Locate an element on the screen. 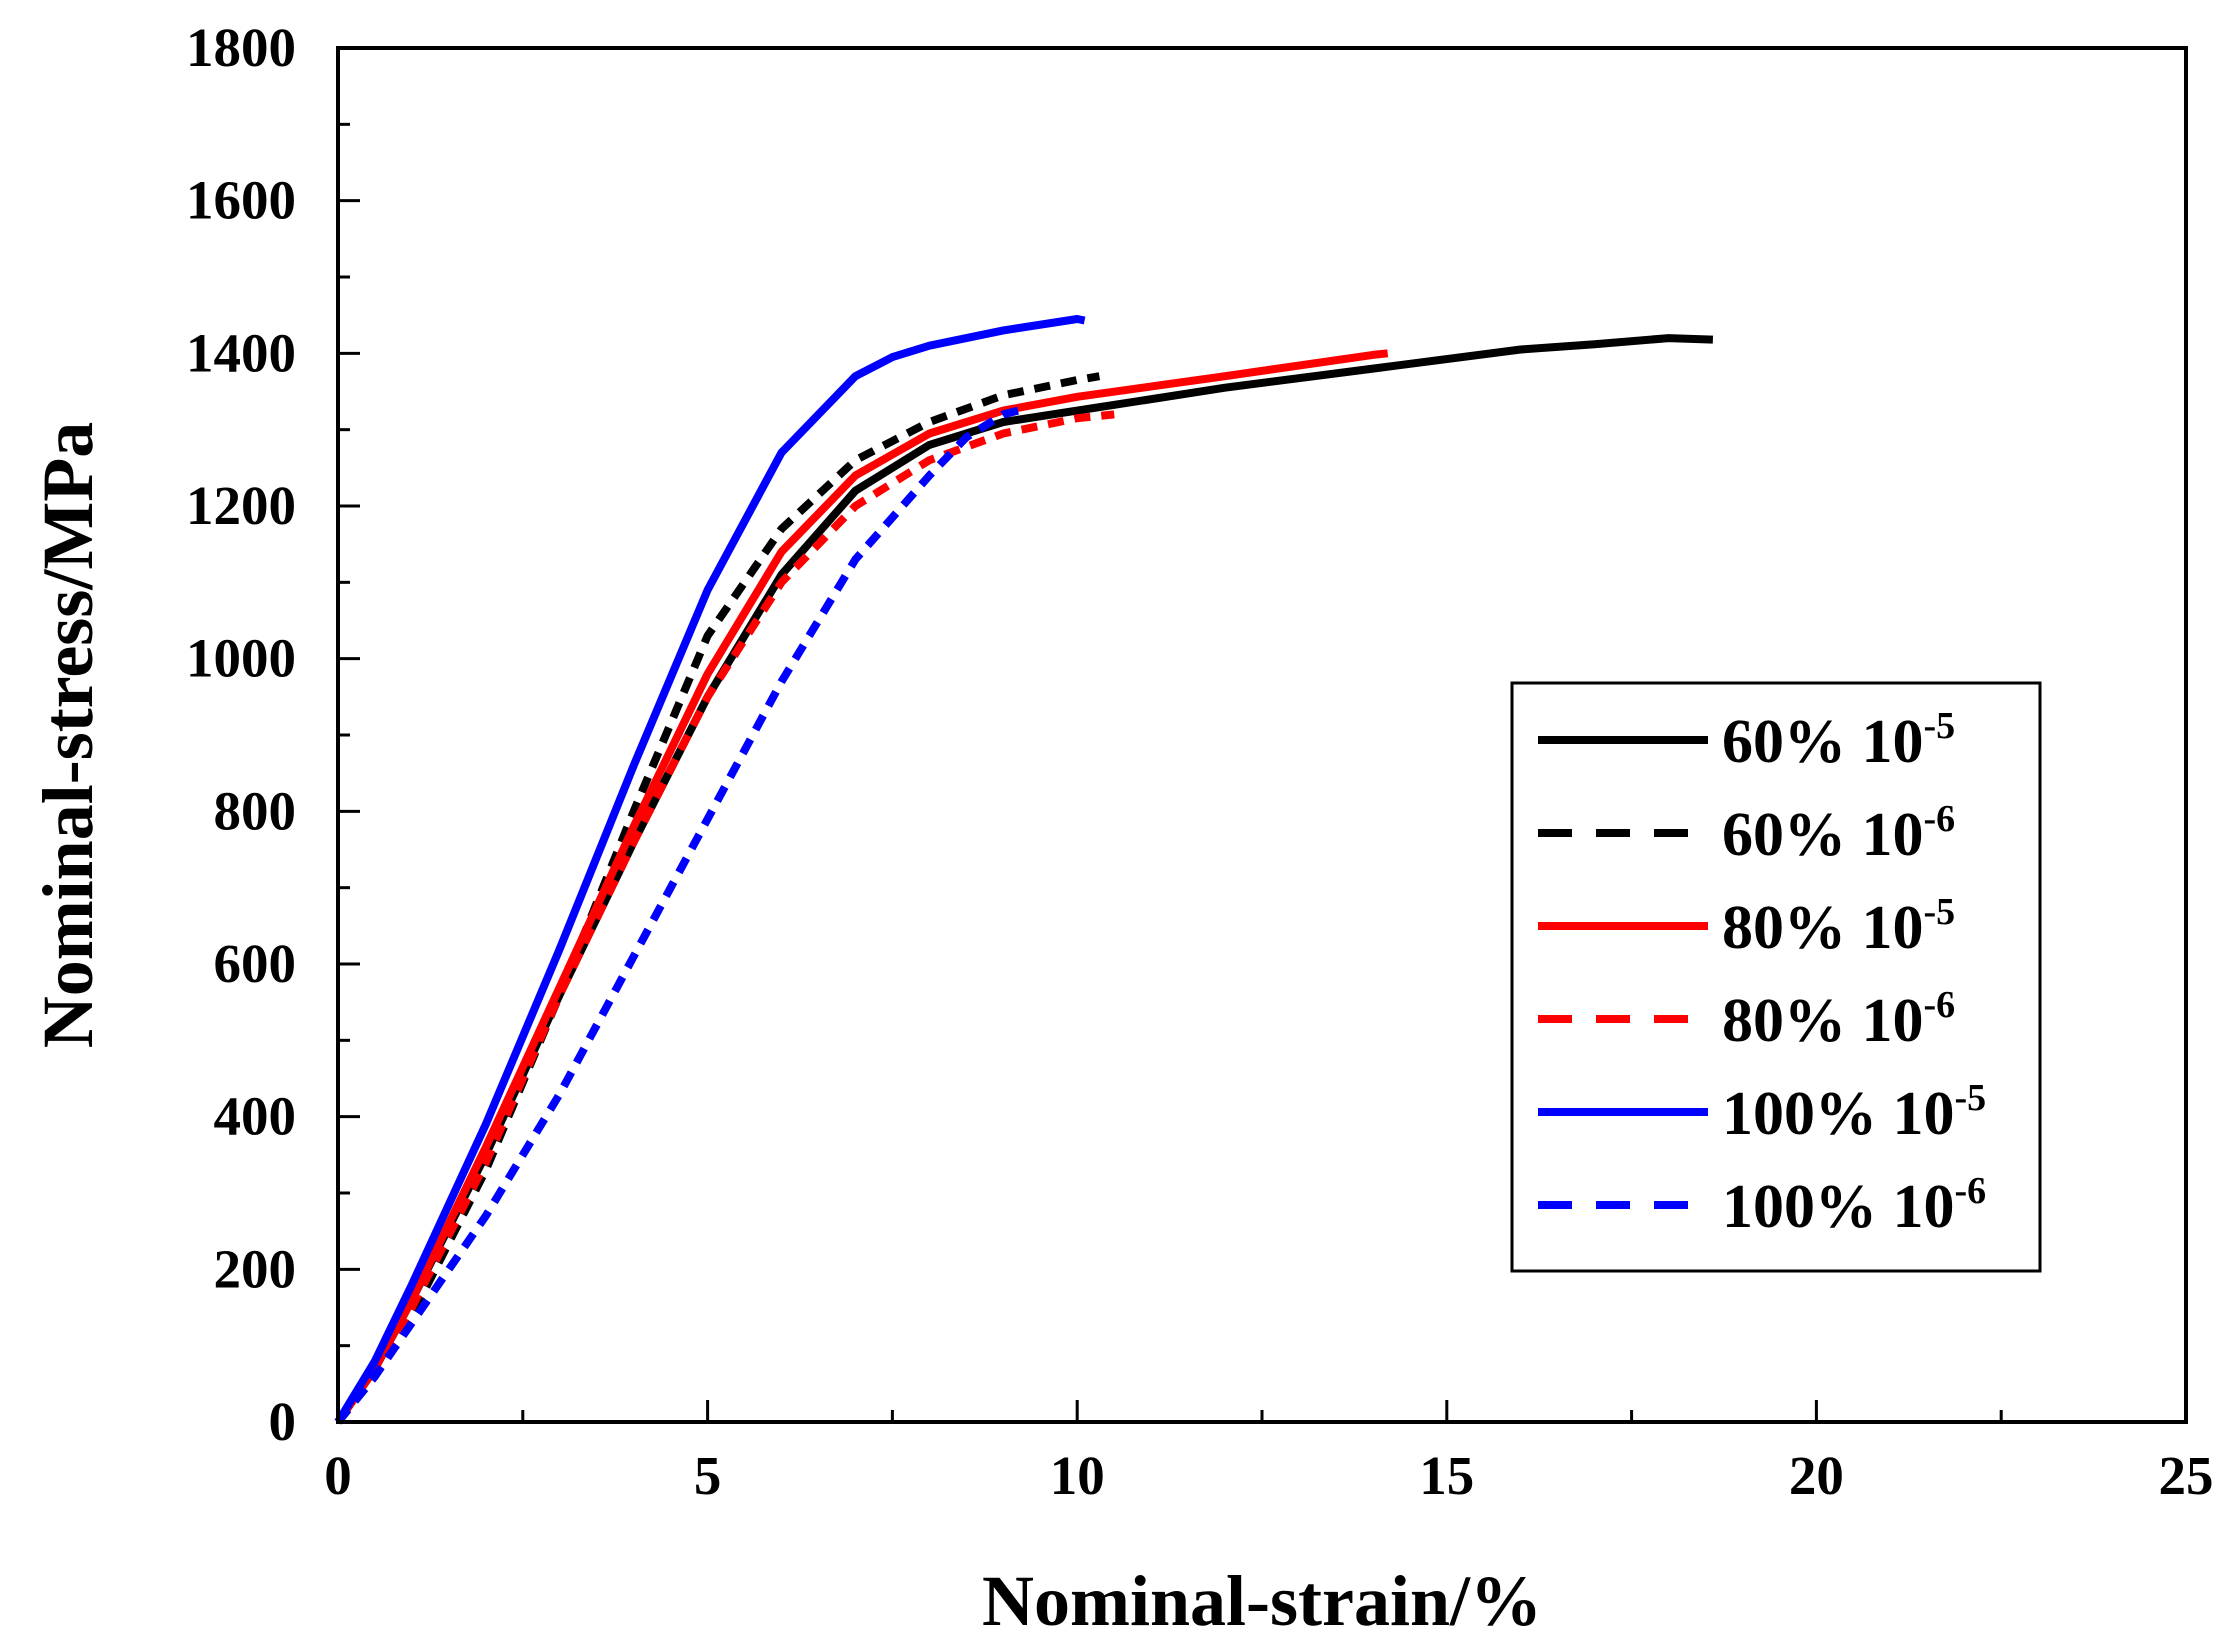 The image size is (2233, 1646). x-tick-label: 20 is located at coordinates (1816, 1475).